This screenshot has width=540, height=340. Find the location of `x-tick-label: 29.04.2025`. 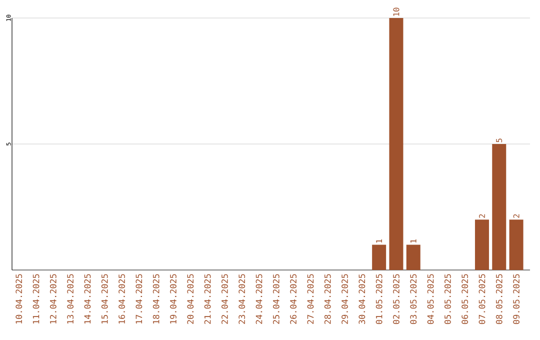

x-tick-label: 29.04.2025 is located at coordinates (345, 299).